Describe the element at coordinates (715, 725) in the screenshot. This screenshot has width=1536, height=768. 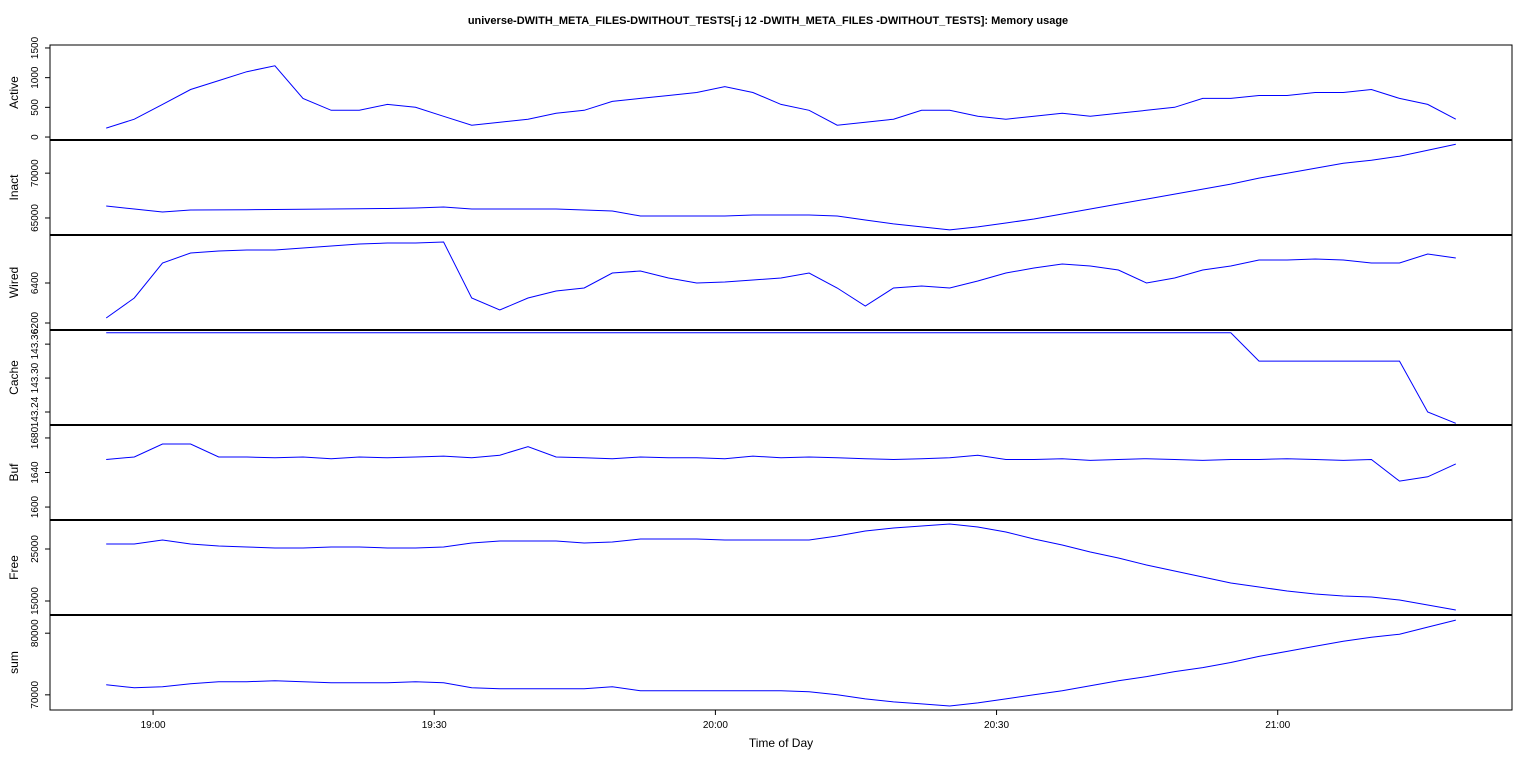
I see `x-tick-label: 20:00` at that location.